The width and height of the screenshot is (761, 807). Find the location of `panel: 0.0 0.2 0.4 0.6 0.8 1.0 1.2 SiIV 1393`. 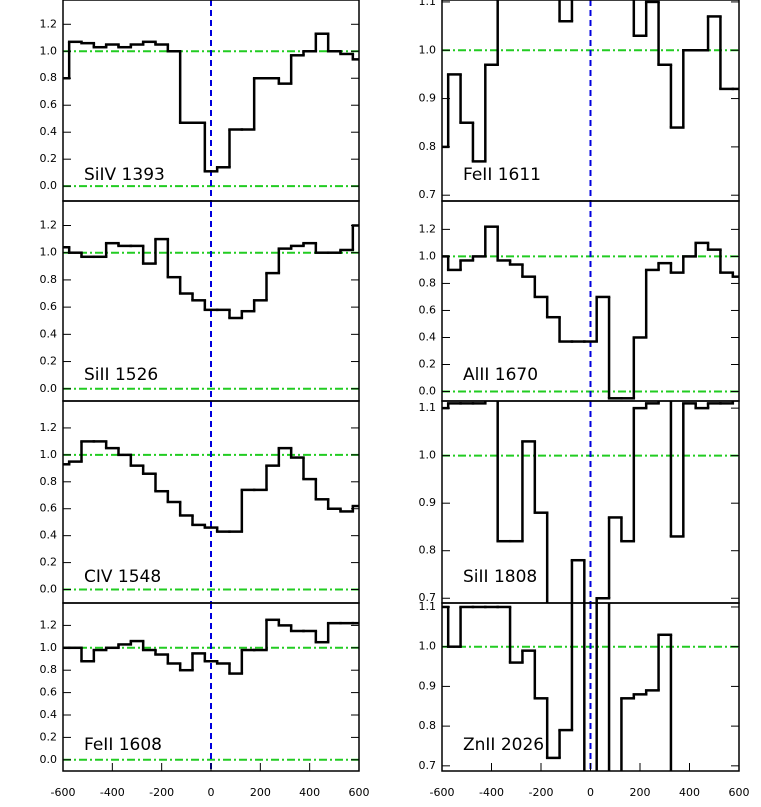

panel: 0.0 0.2 0.4 0.6 0.8 1.0 1.2 SiIV 1393 is located at coordinates (200, 101).